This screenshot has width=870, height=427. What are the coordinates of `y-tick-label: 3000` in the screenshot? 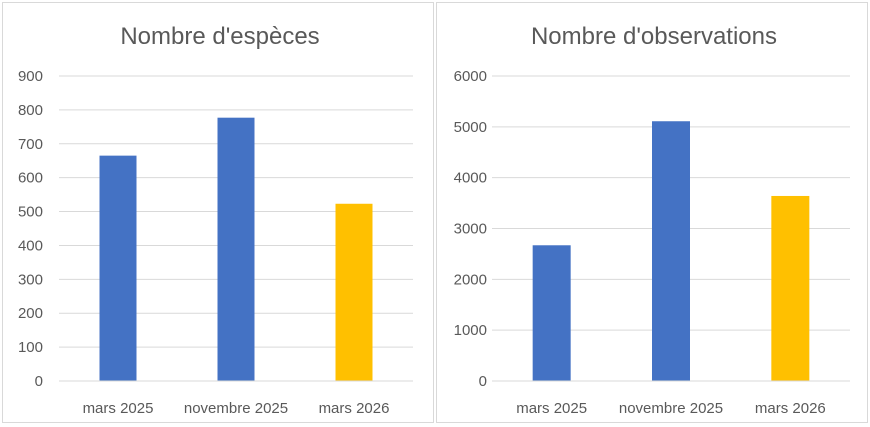 It's located at (470, 229).